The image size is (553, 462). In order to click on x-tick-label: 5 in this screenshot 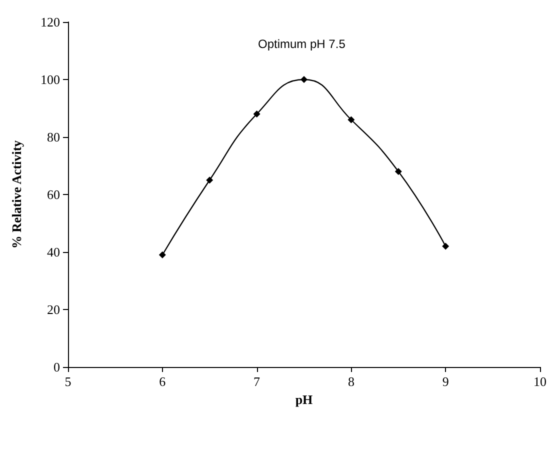, I will do `click(68, 381)`.